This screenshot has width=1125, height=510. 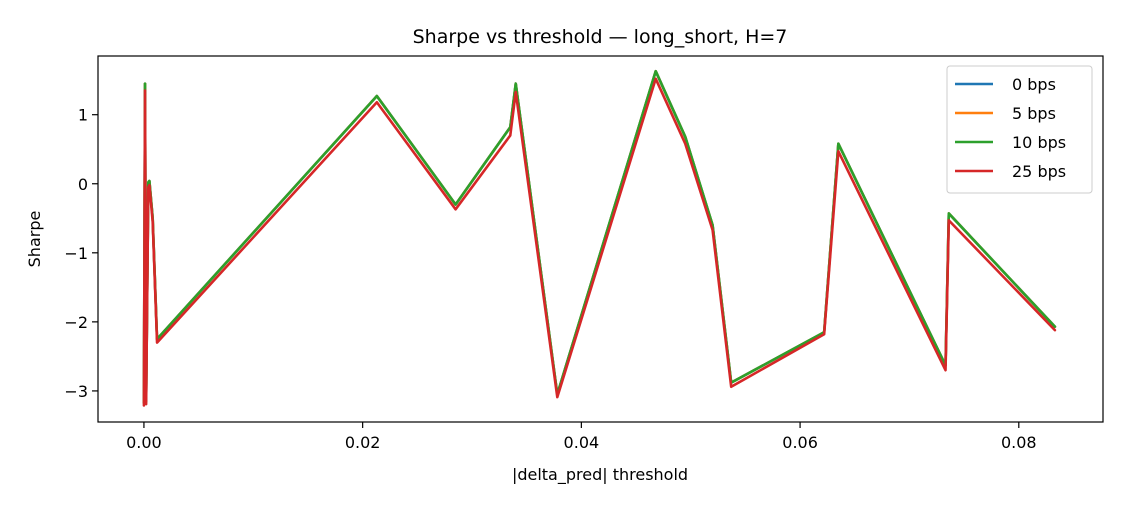 I want to click on x-tick-label: 0.00, so click(x=144, y=442).